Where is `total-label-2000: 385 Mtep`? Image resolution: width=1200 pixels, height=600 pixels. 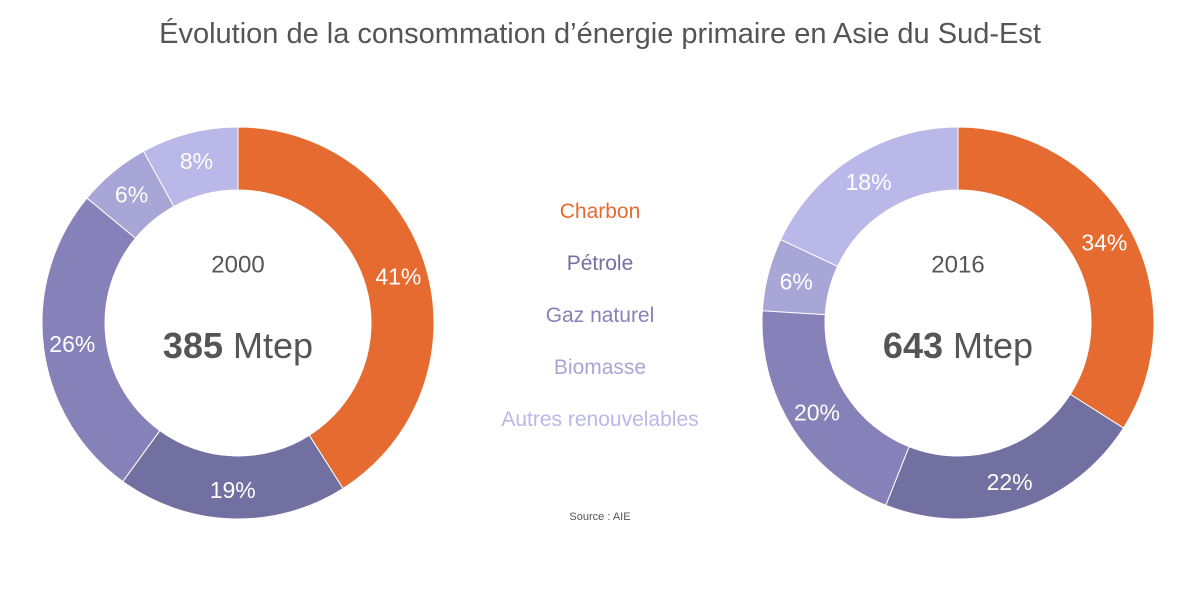
total-label-2000: 385 Mtep is located at coordinates (238, 345).